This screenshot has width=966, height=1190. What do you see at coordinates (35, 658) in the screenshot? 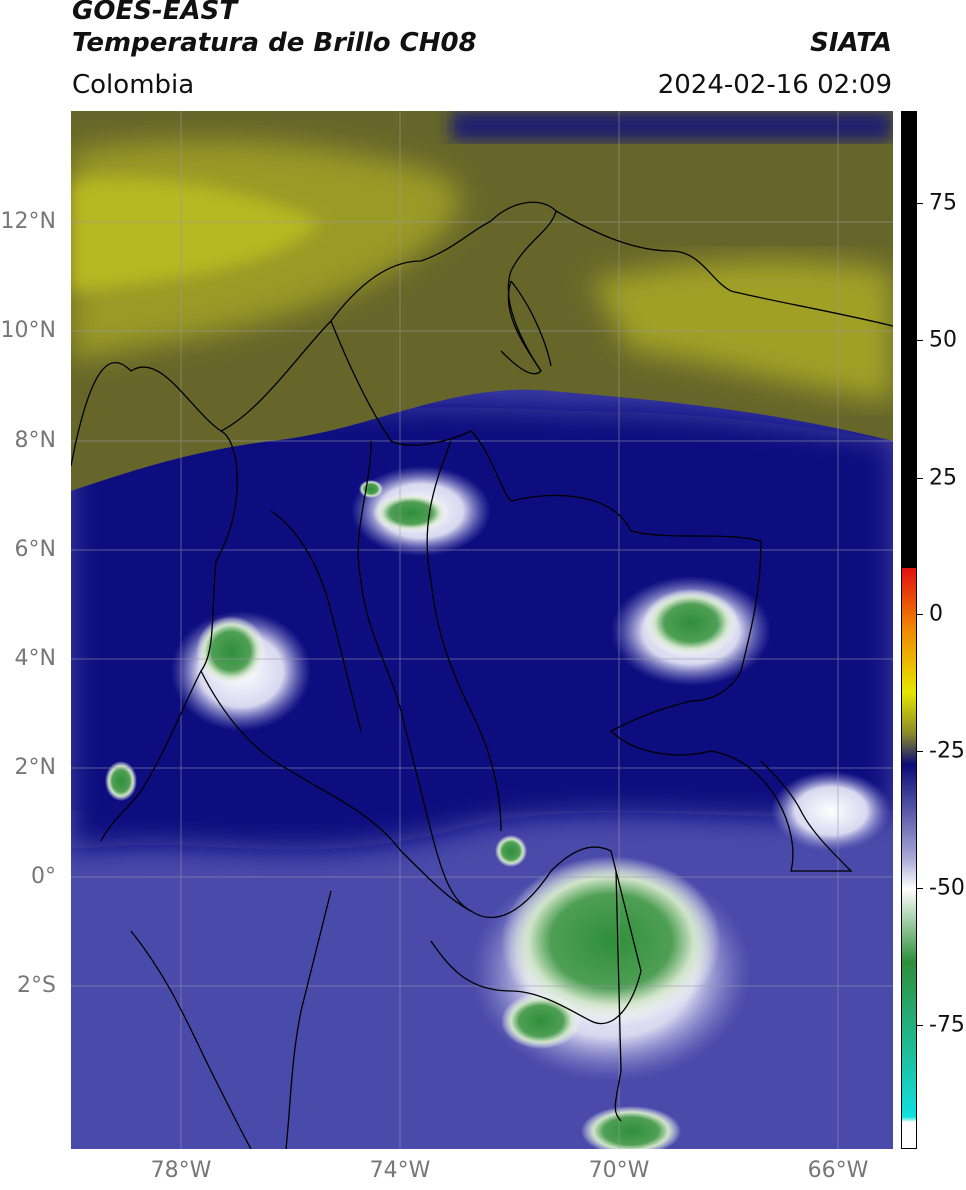
I see `lat-label-4n: 4°N` at bounding box center [35, 658].